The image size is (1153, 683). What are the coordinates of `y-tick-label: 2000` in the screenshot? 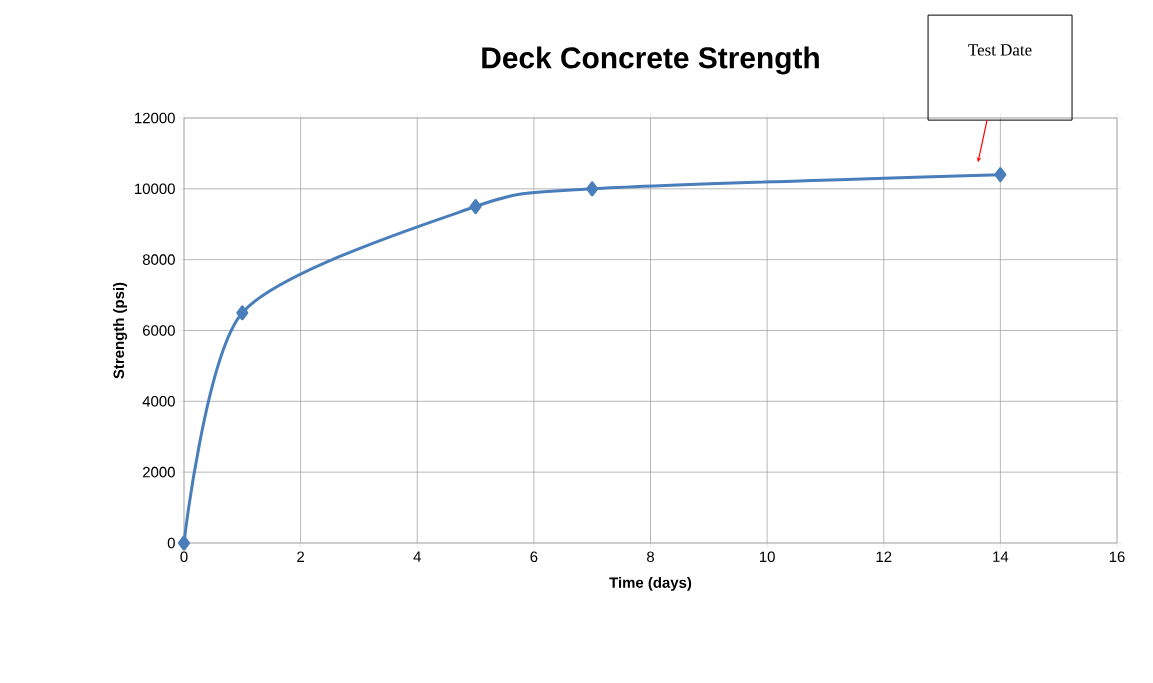 It's located at (158, 472).